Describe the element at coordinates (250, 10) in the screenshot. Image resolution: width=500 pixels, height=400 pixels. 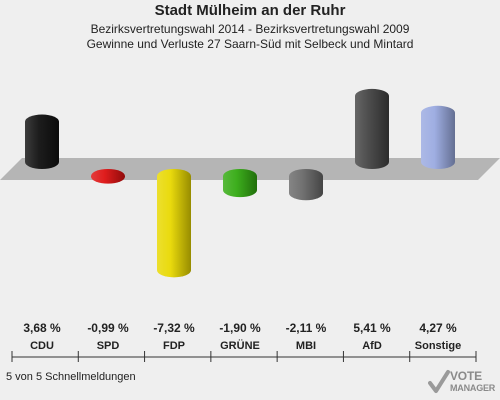
I see `chart-title: Stadt Mülheim an der Ruhr` at that location.